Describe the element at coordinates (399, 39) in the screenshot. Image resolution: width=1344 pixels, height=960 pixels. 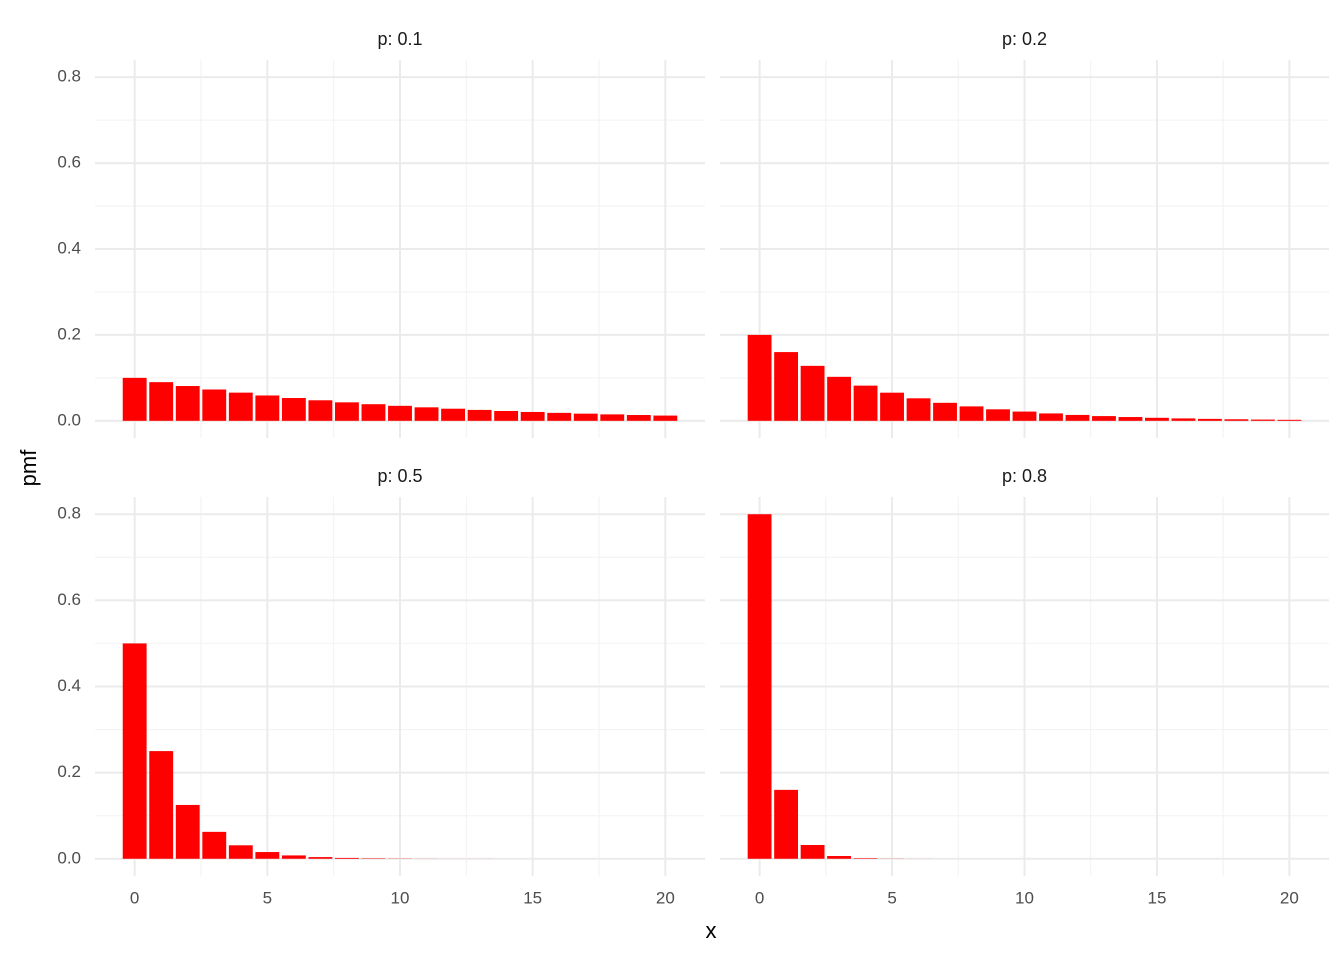
I see `facet-title: p: 0.1` at that location.